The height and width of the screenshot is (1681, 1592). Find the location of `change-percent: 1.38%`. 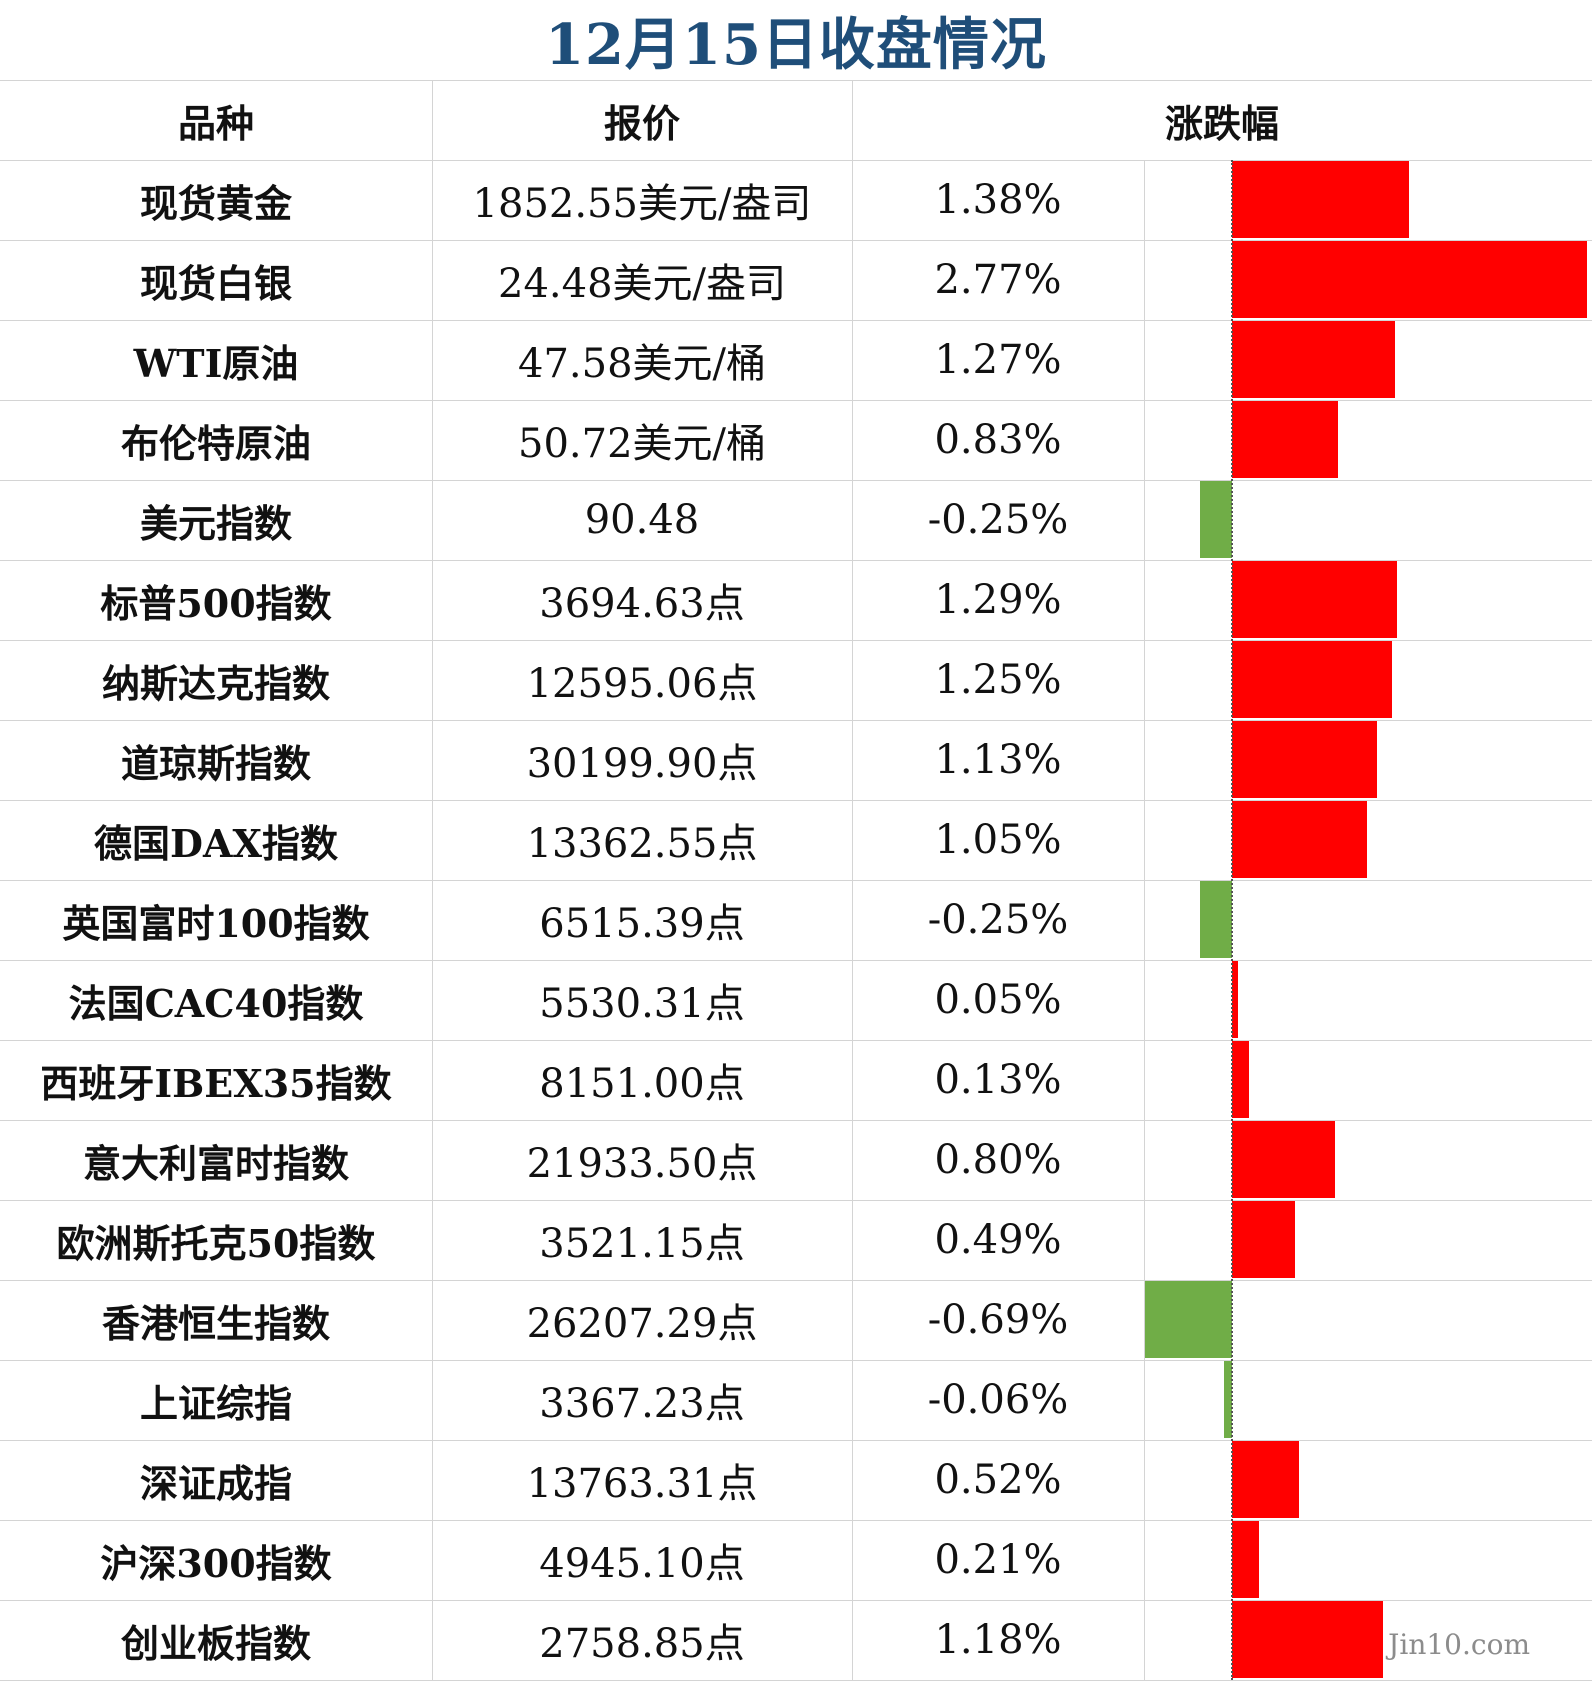

change-percent: 1.38% is located at coordinates (998, 200).